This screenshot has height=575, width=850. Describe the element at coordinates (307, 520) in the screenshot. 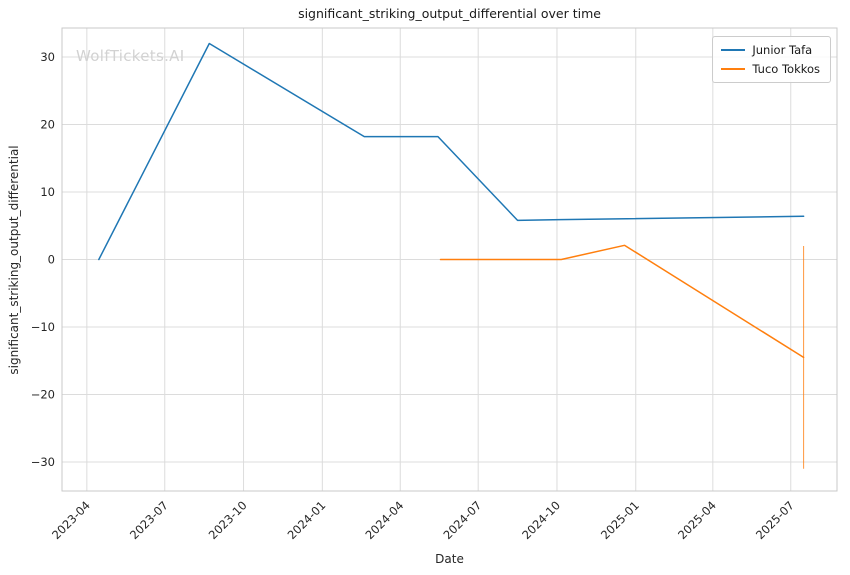

I see `x-tick-label: 2024-01` at that location.